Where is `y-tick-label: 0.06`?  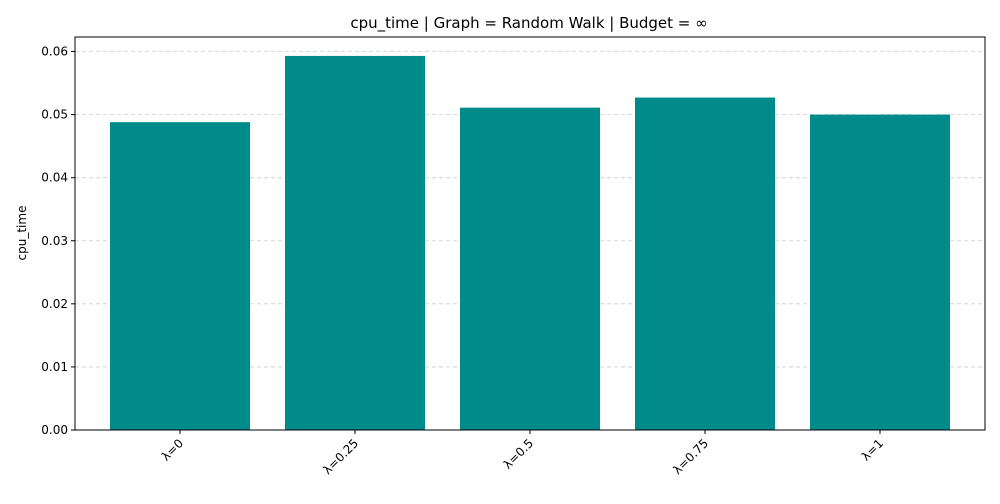
y-tick-label: 0.06 is located at coordinates (54, 52).